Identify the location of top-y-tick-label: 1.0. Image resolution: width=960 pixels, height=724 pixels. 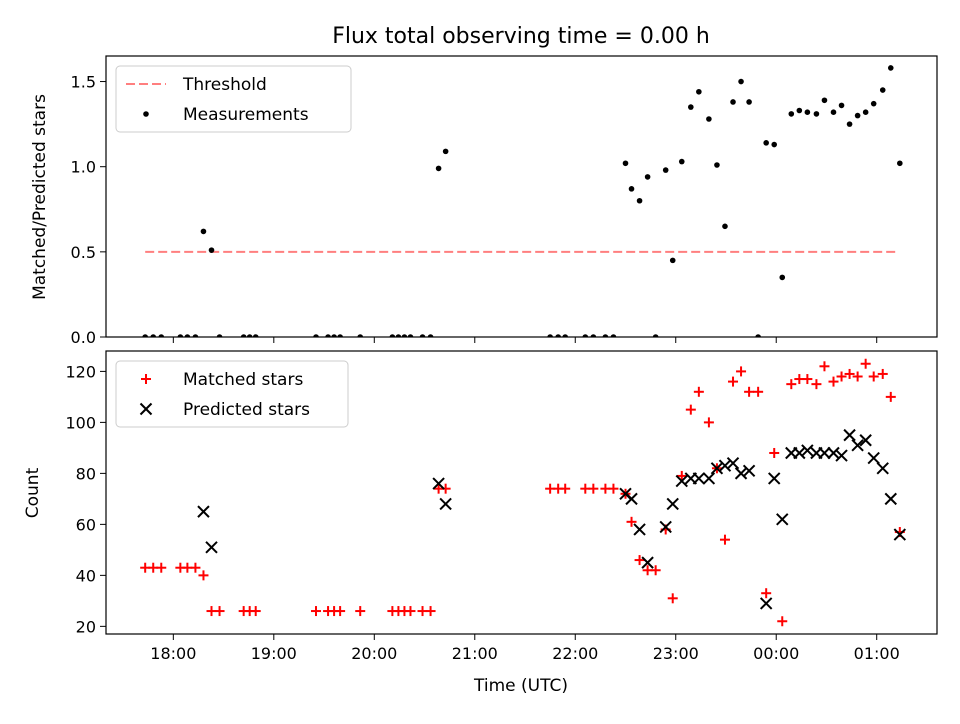
(83, 167).